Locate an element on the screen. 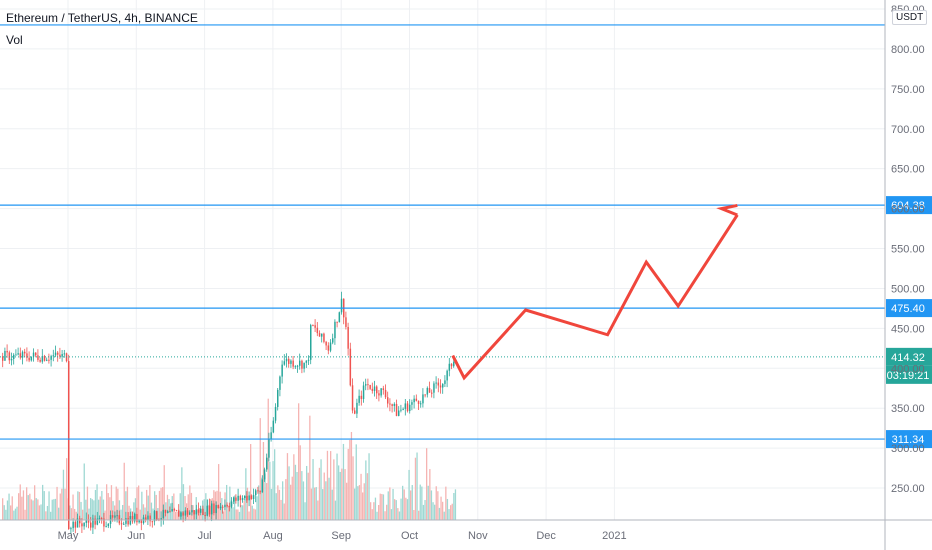  level-label: 475.40 is located at coordinates (908, 309).